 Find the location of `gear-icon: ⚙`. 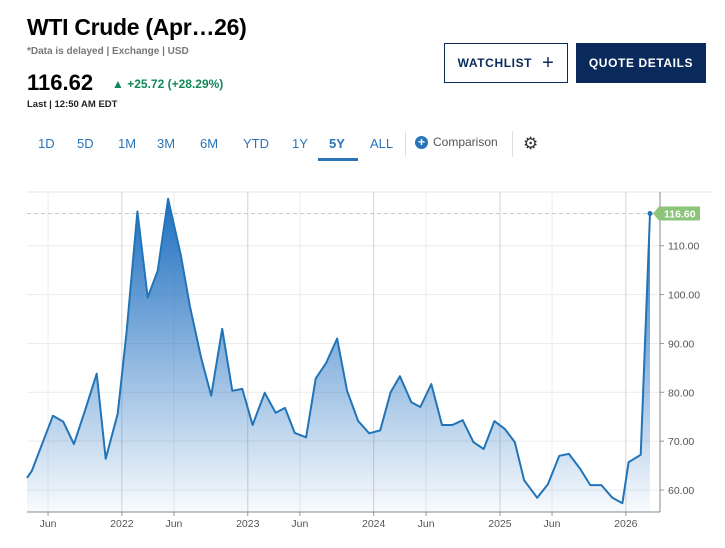

gear-icon: ⚙ is located at coordinates (531, 143).